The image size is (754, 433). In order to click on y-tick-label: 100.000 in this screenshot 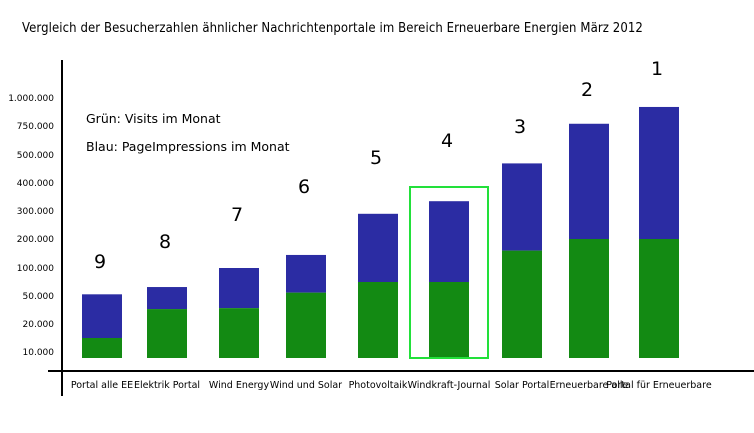, I will do `click(35, 269)`.